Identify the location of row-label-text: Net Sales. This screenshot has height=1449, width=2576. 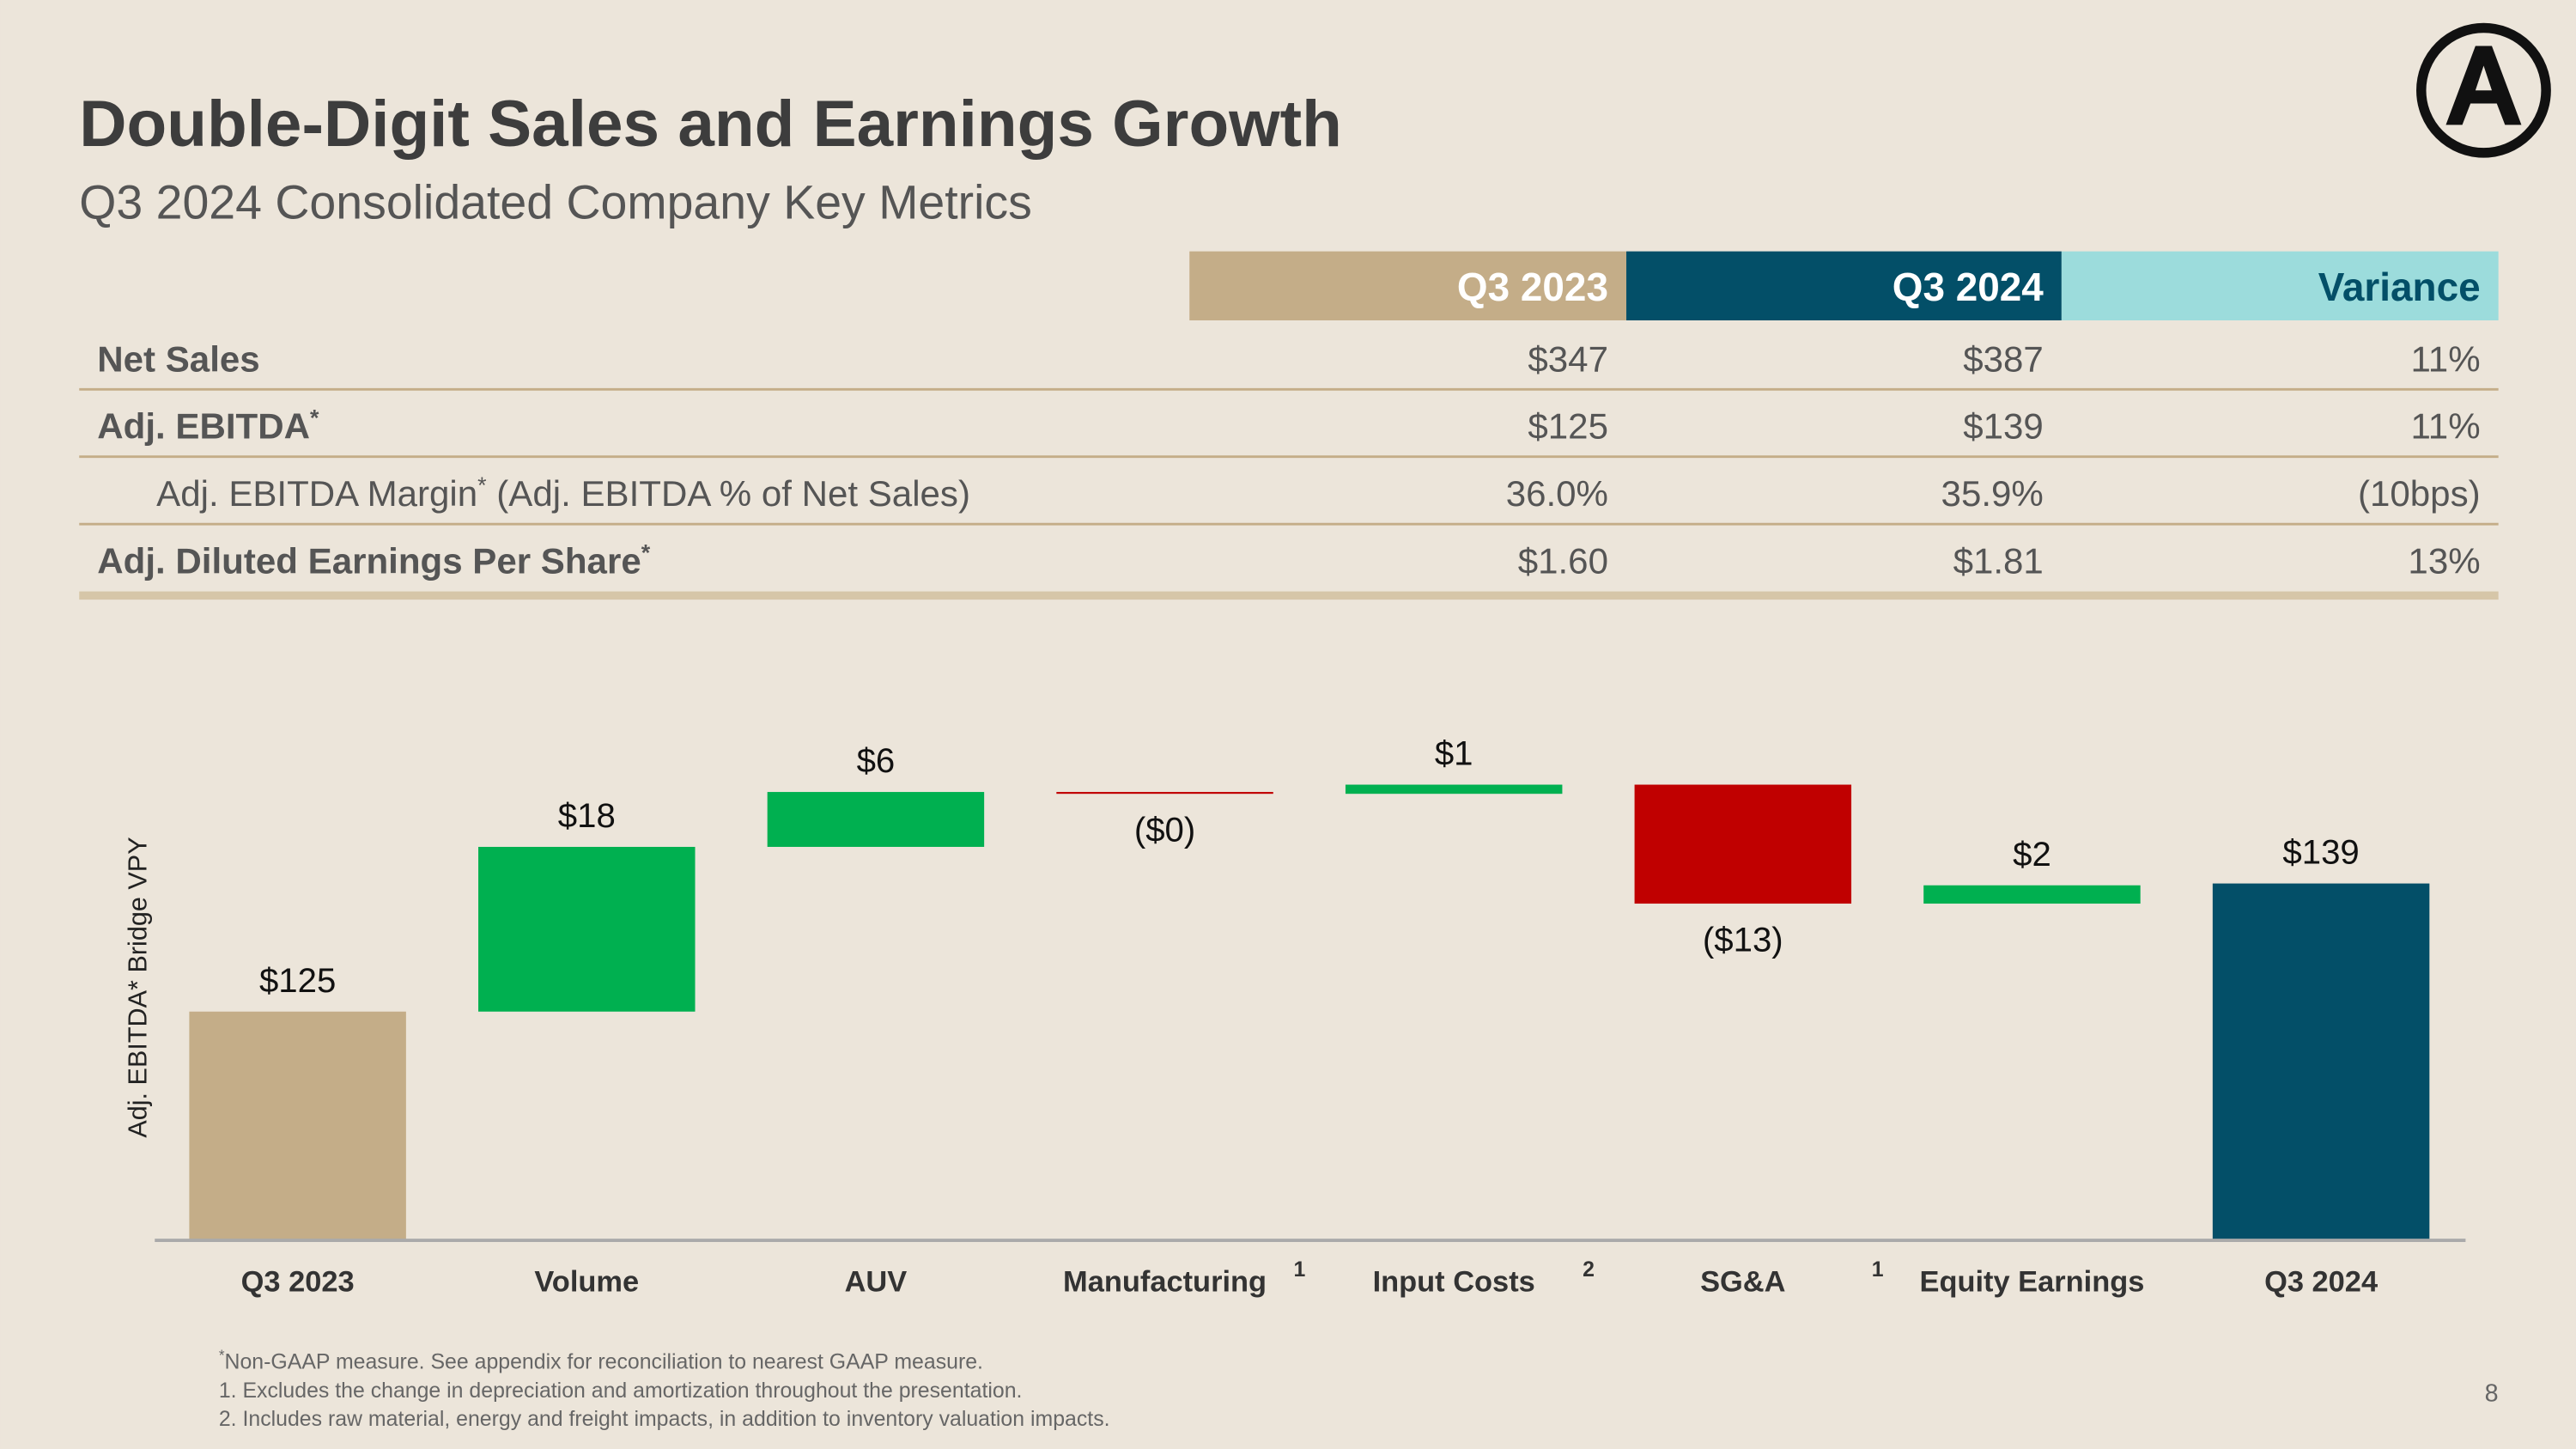
(178, 358).